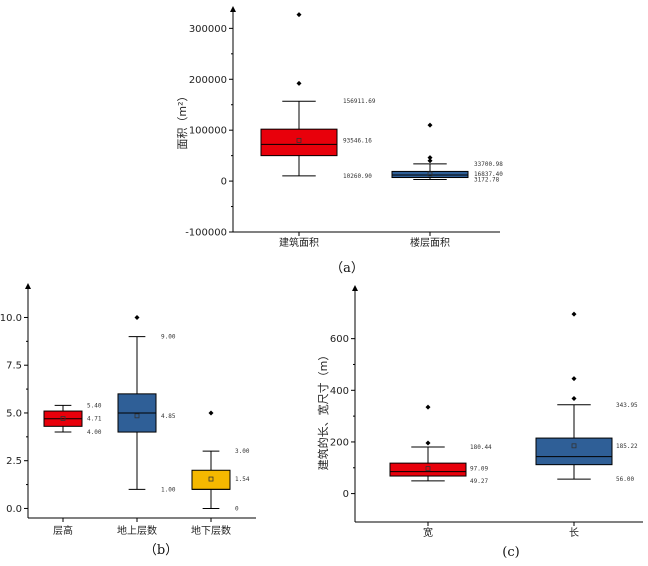 This screenshot has height=566, width=648. I want to click on label-upper-whisker: 156911.69, so click(359, 101).